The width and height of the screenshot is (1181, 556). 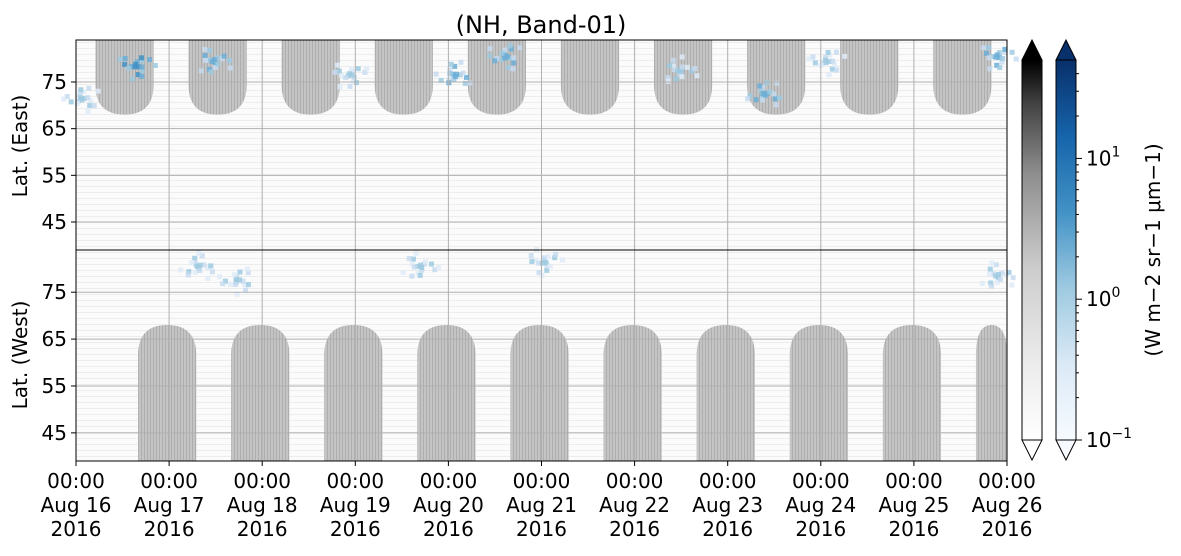 What do you see at coordinates (820, 505) in the screenshot?
I see `x-tick-label: Aug 24` at bounding box center [820, 505].